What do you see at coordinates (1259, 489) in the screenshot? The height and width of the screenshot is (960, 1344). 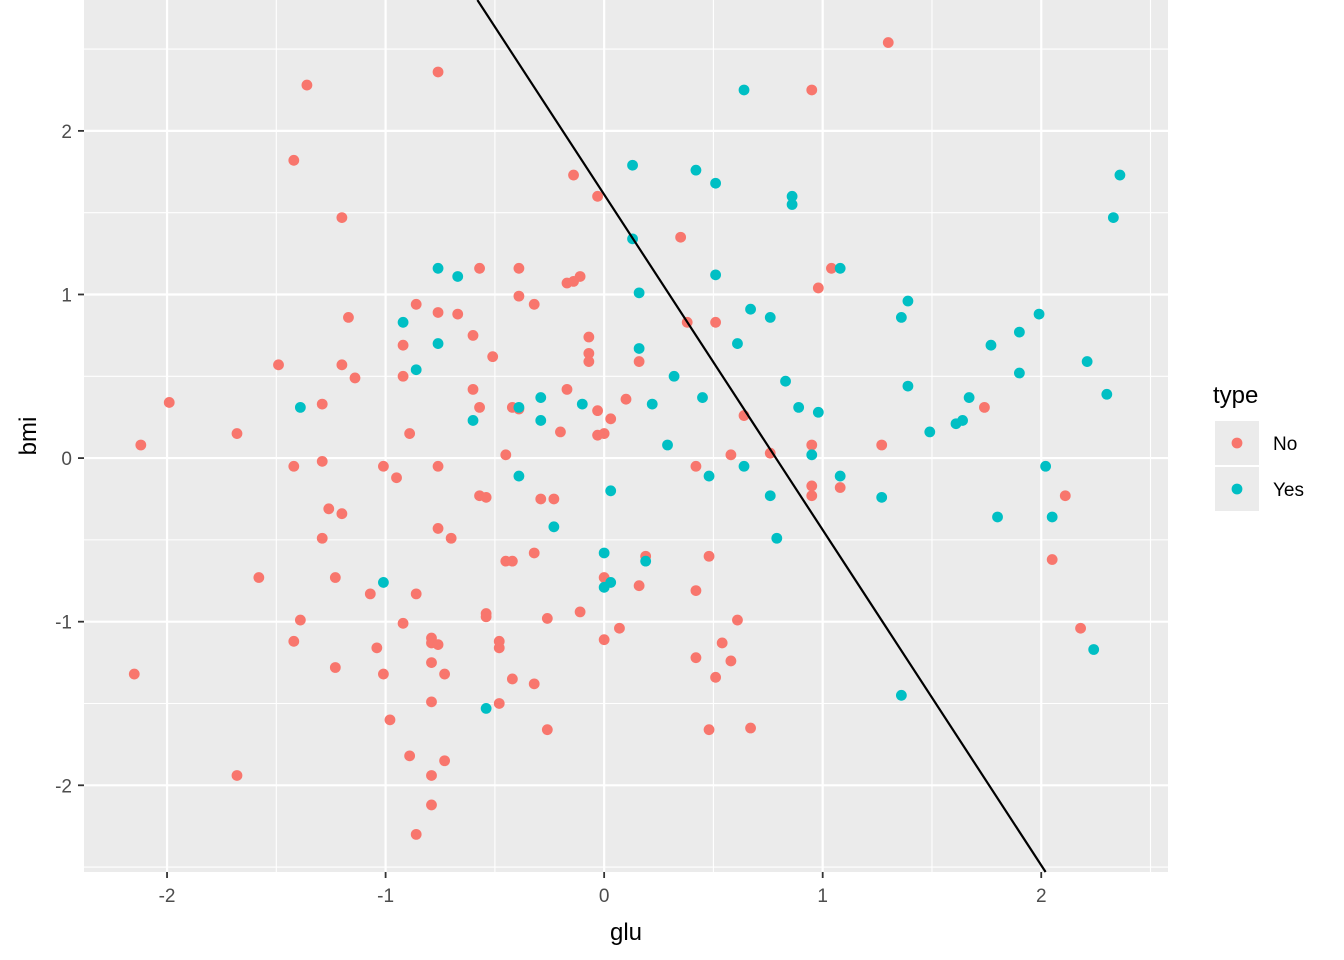 I see `legend-entry-yes: Yes` at bounding box center [1259, 489].